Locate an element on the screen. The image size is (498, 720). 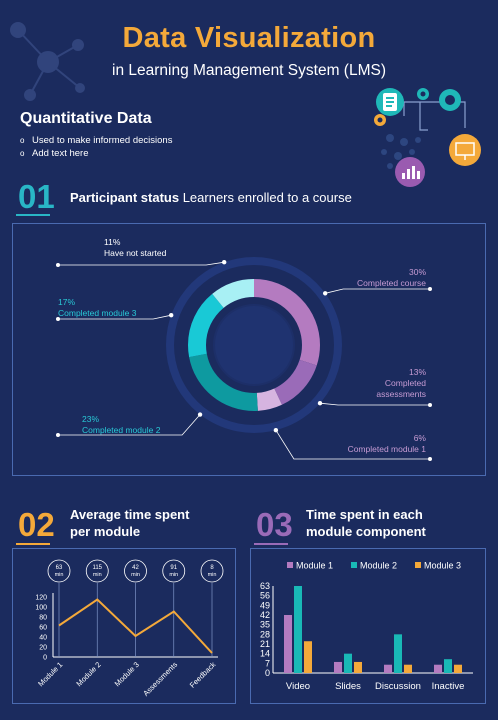
y-tick-label: 20 is located at coordinates (43, 648).